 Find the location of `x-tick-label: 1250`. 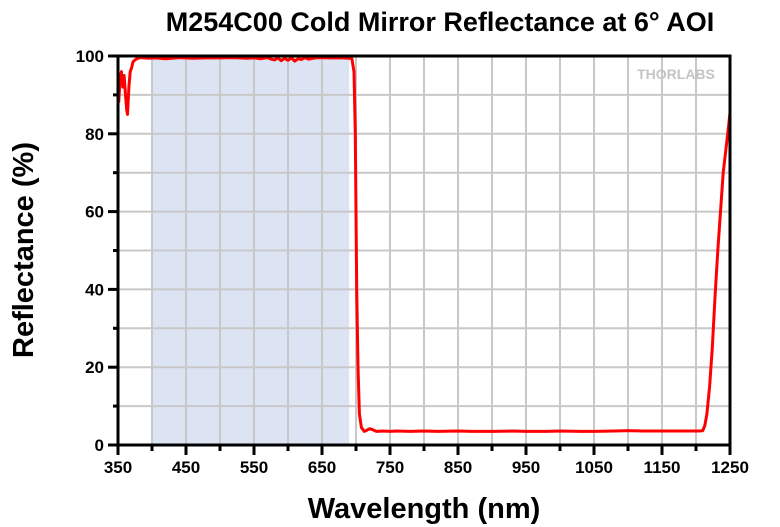

x-tick-label: 1250 is located at coordinates (730, 467).